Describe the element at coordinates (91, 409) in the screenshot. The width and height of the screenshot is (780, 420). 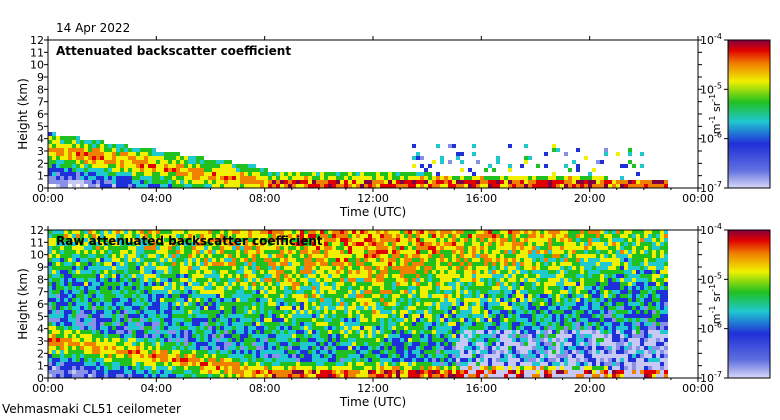
I see `footer-label: Vehmasmaki CL51 ceilometer` at that location.